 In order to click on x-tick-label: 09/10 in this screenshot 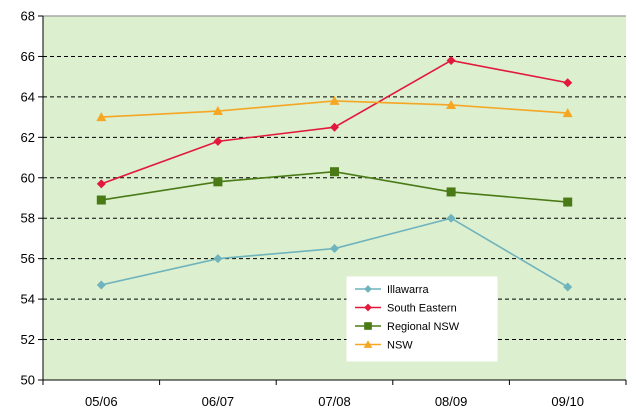, I will do `click(567, 401)`.